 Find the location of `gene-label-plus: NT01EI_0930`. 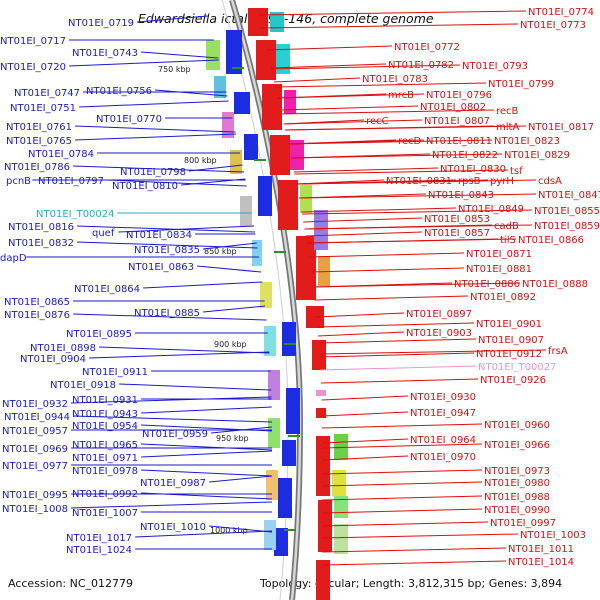

gene-label-plus: NT01EI_0930 is located at coordinates (443, 397).